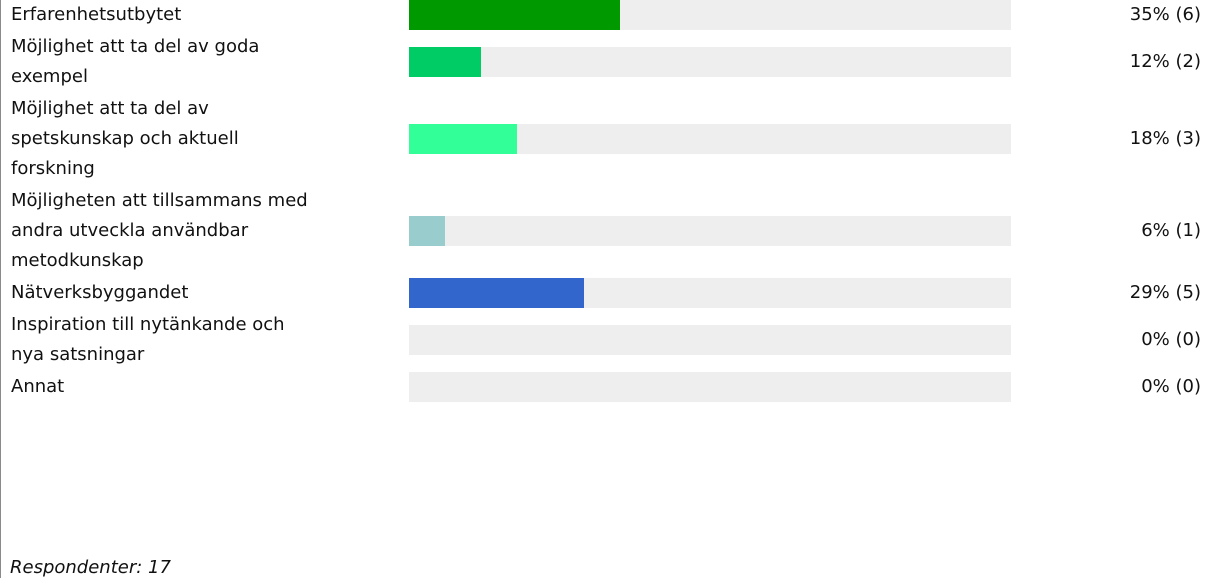 Image resolution: width=1208 pixels, height=580 pixels. Describe the element at coordinates (96, 14) in the screenshot. I see `category-label-line: Erfarenhetsutbytet` at that location.